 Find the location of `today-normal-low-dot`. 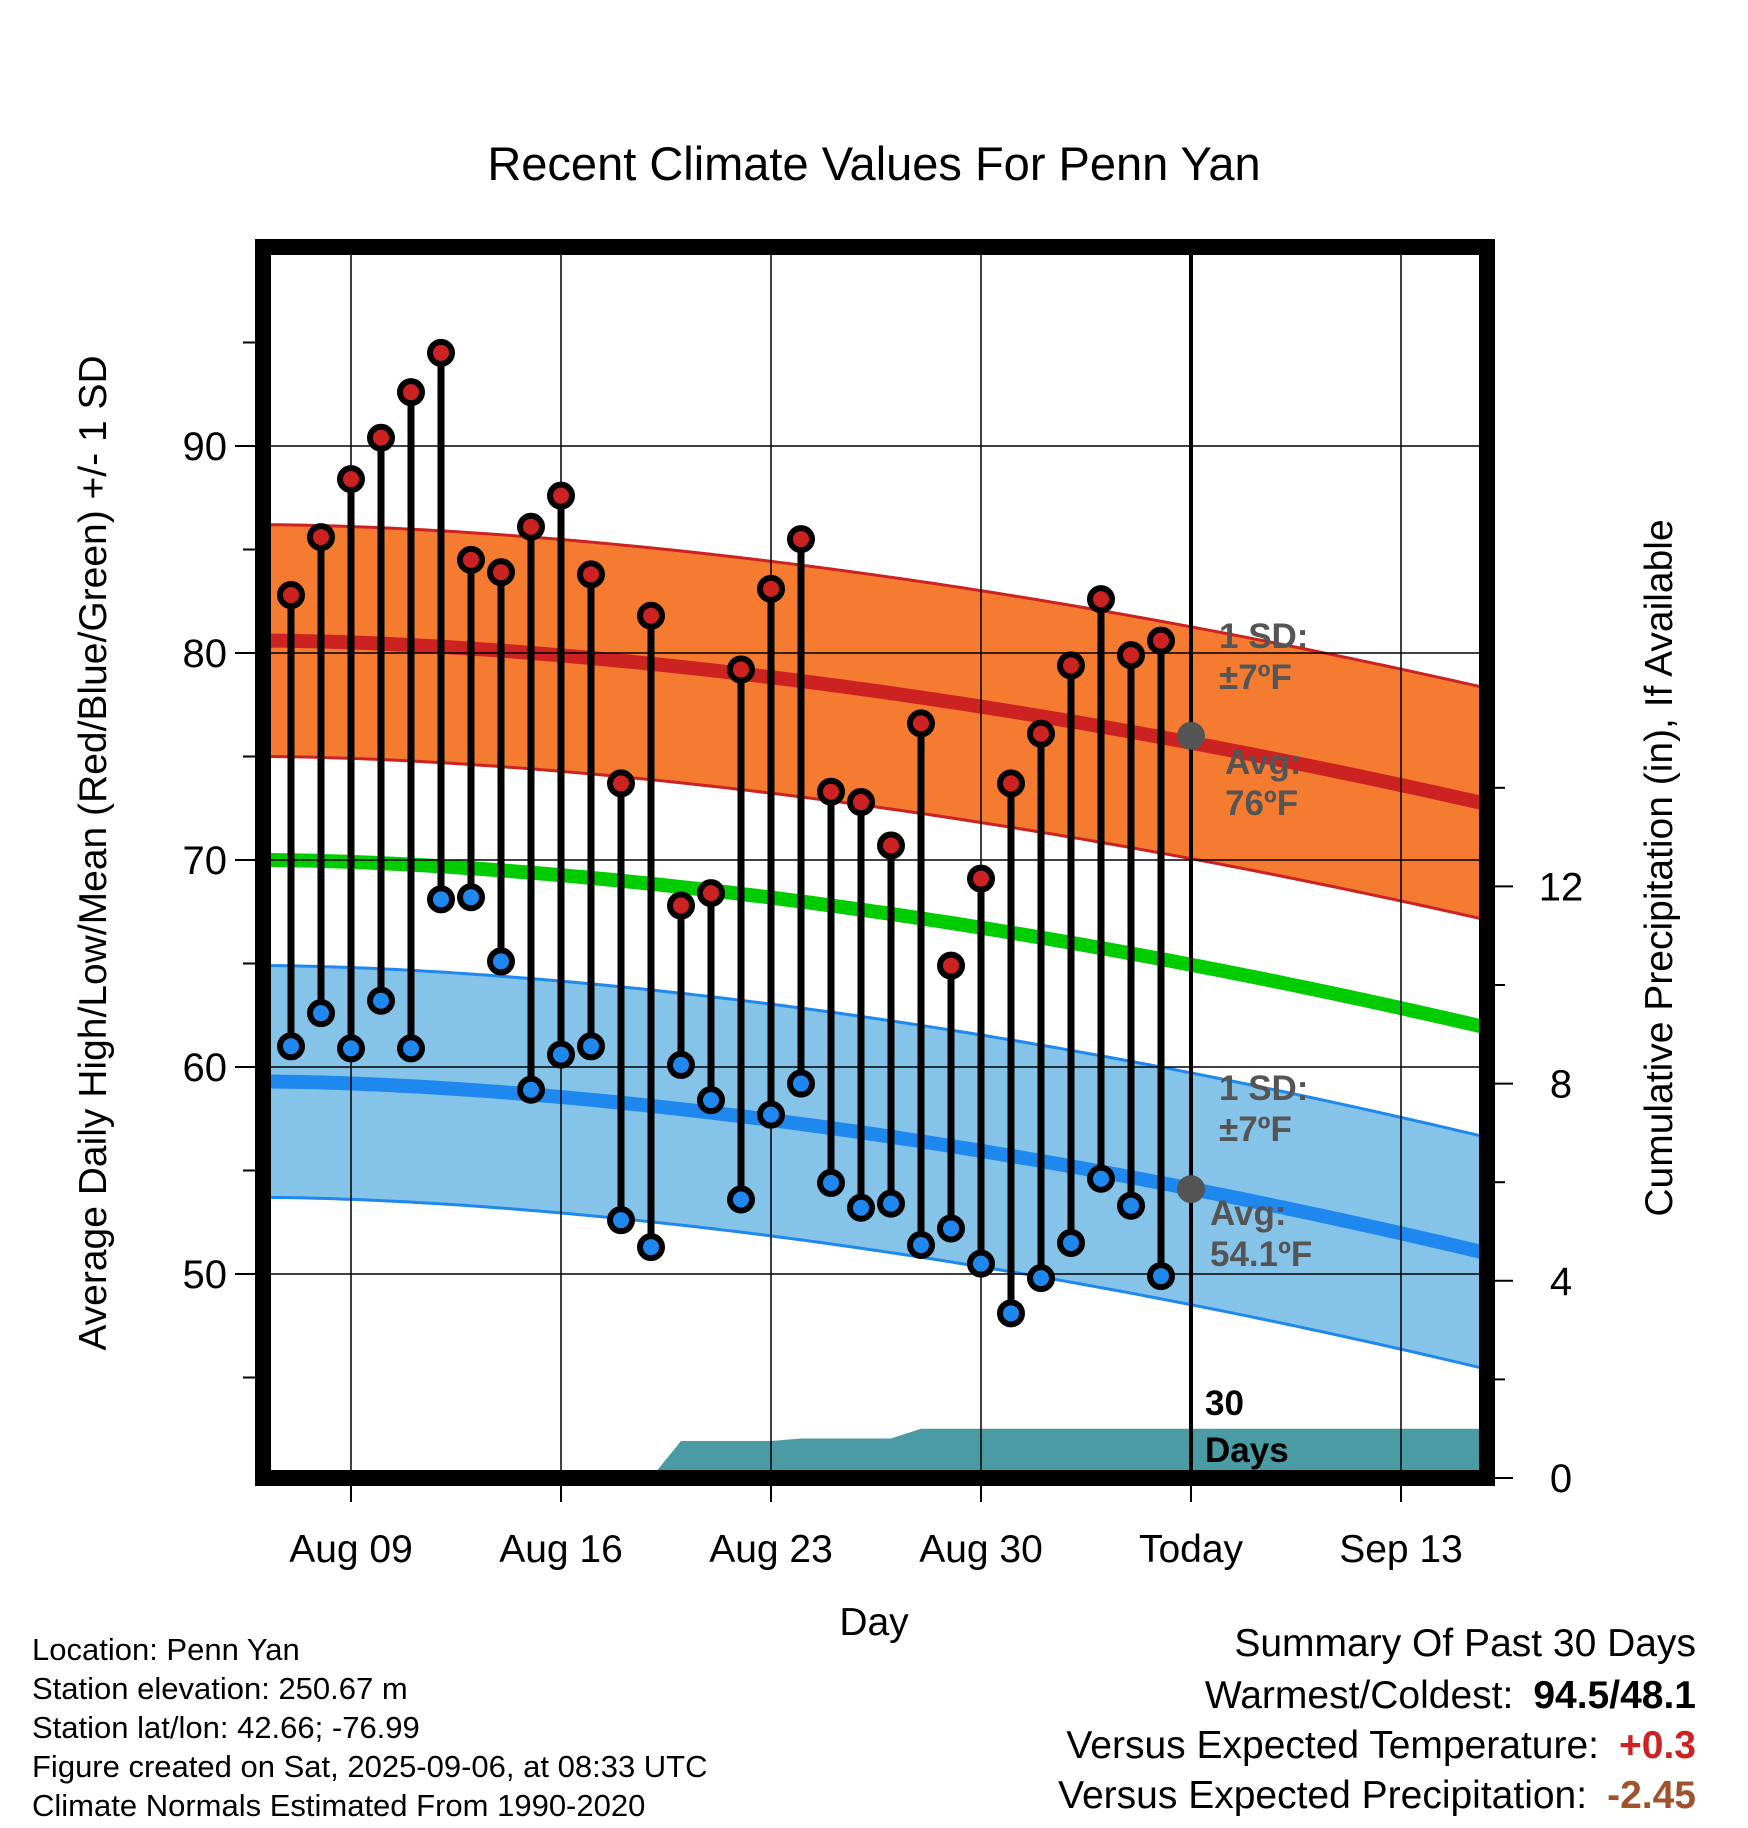

today-normal-low-dot is located at coordinates (1191, 1189).